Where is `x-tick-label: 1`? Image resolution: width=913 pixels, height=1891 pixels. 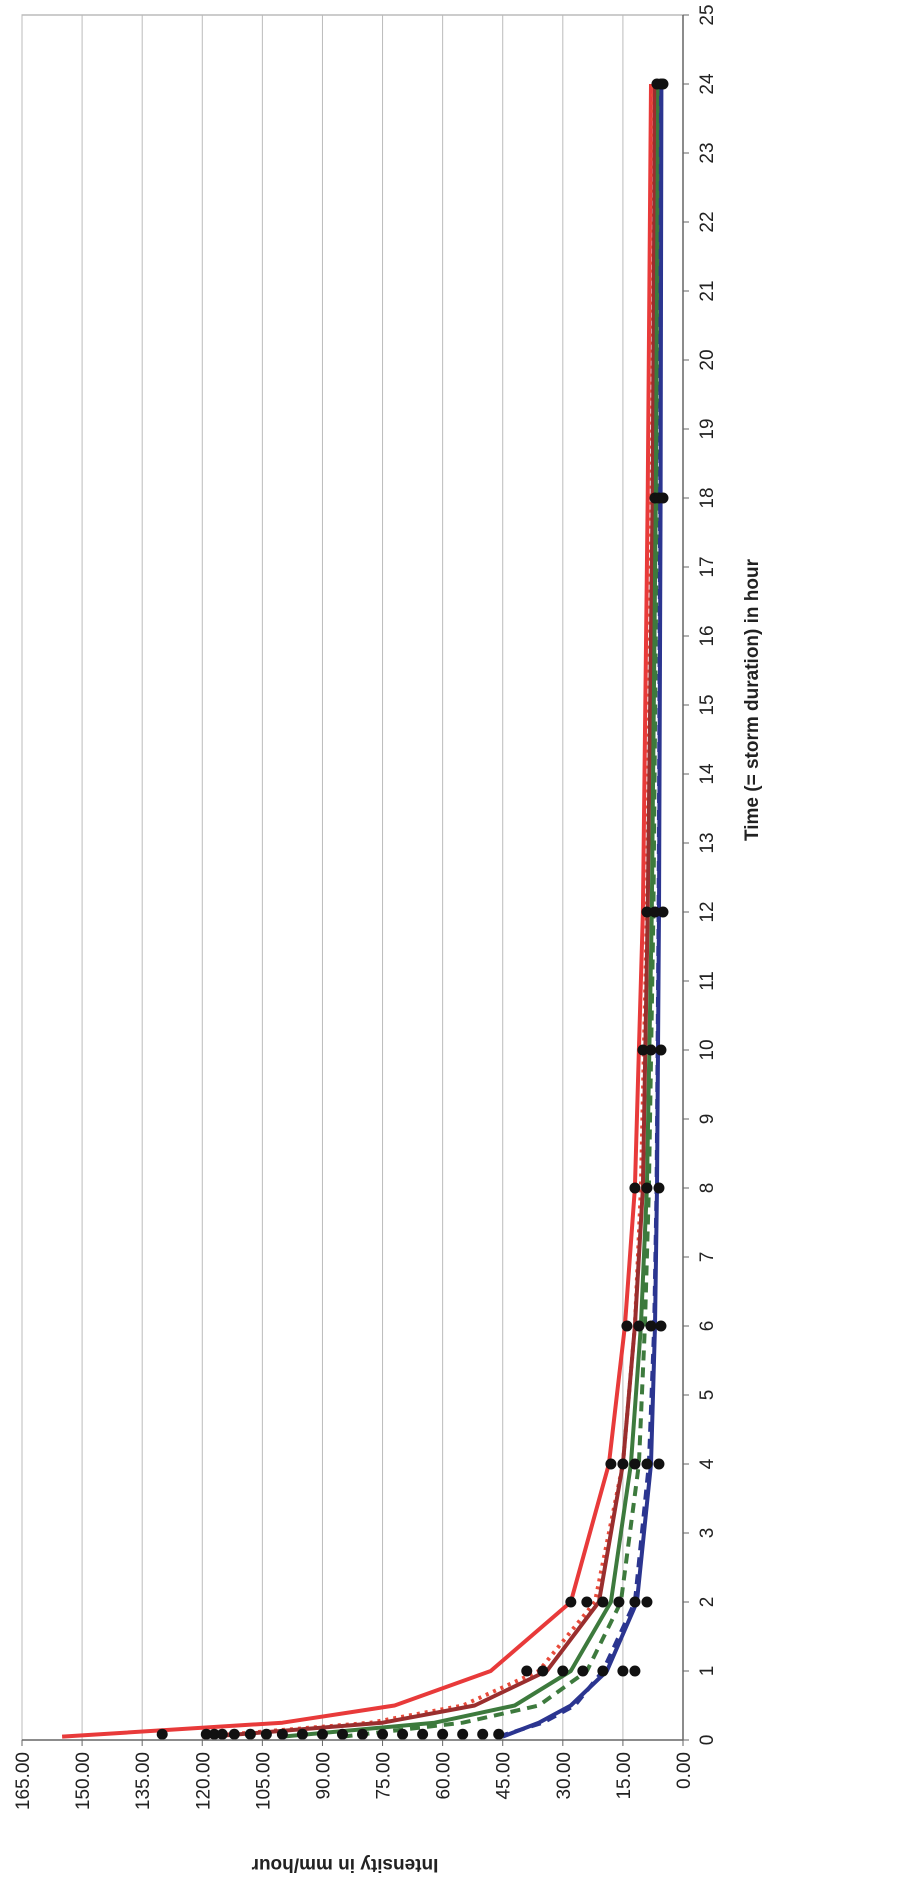 x-tick-label: 1 is located at coordinates (707, 1671).